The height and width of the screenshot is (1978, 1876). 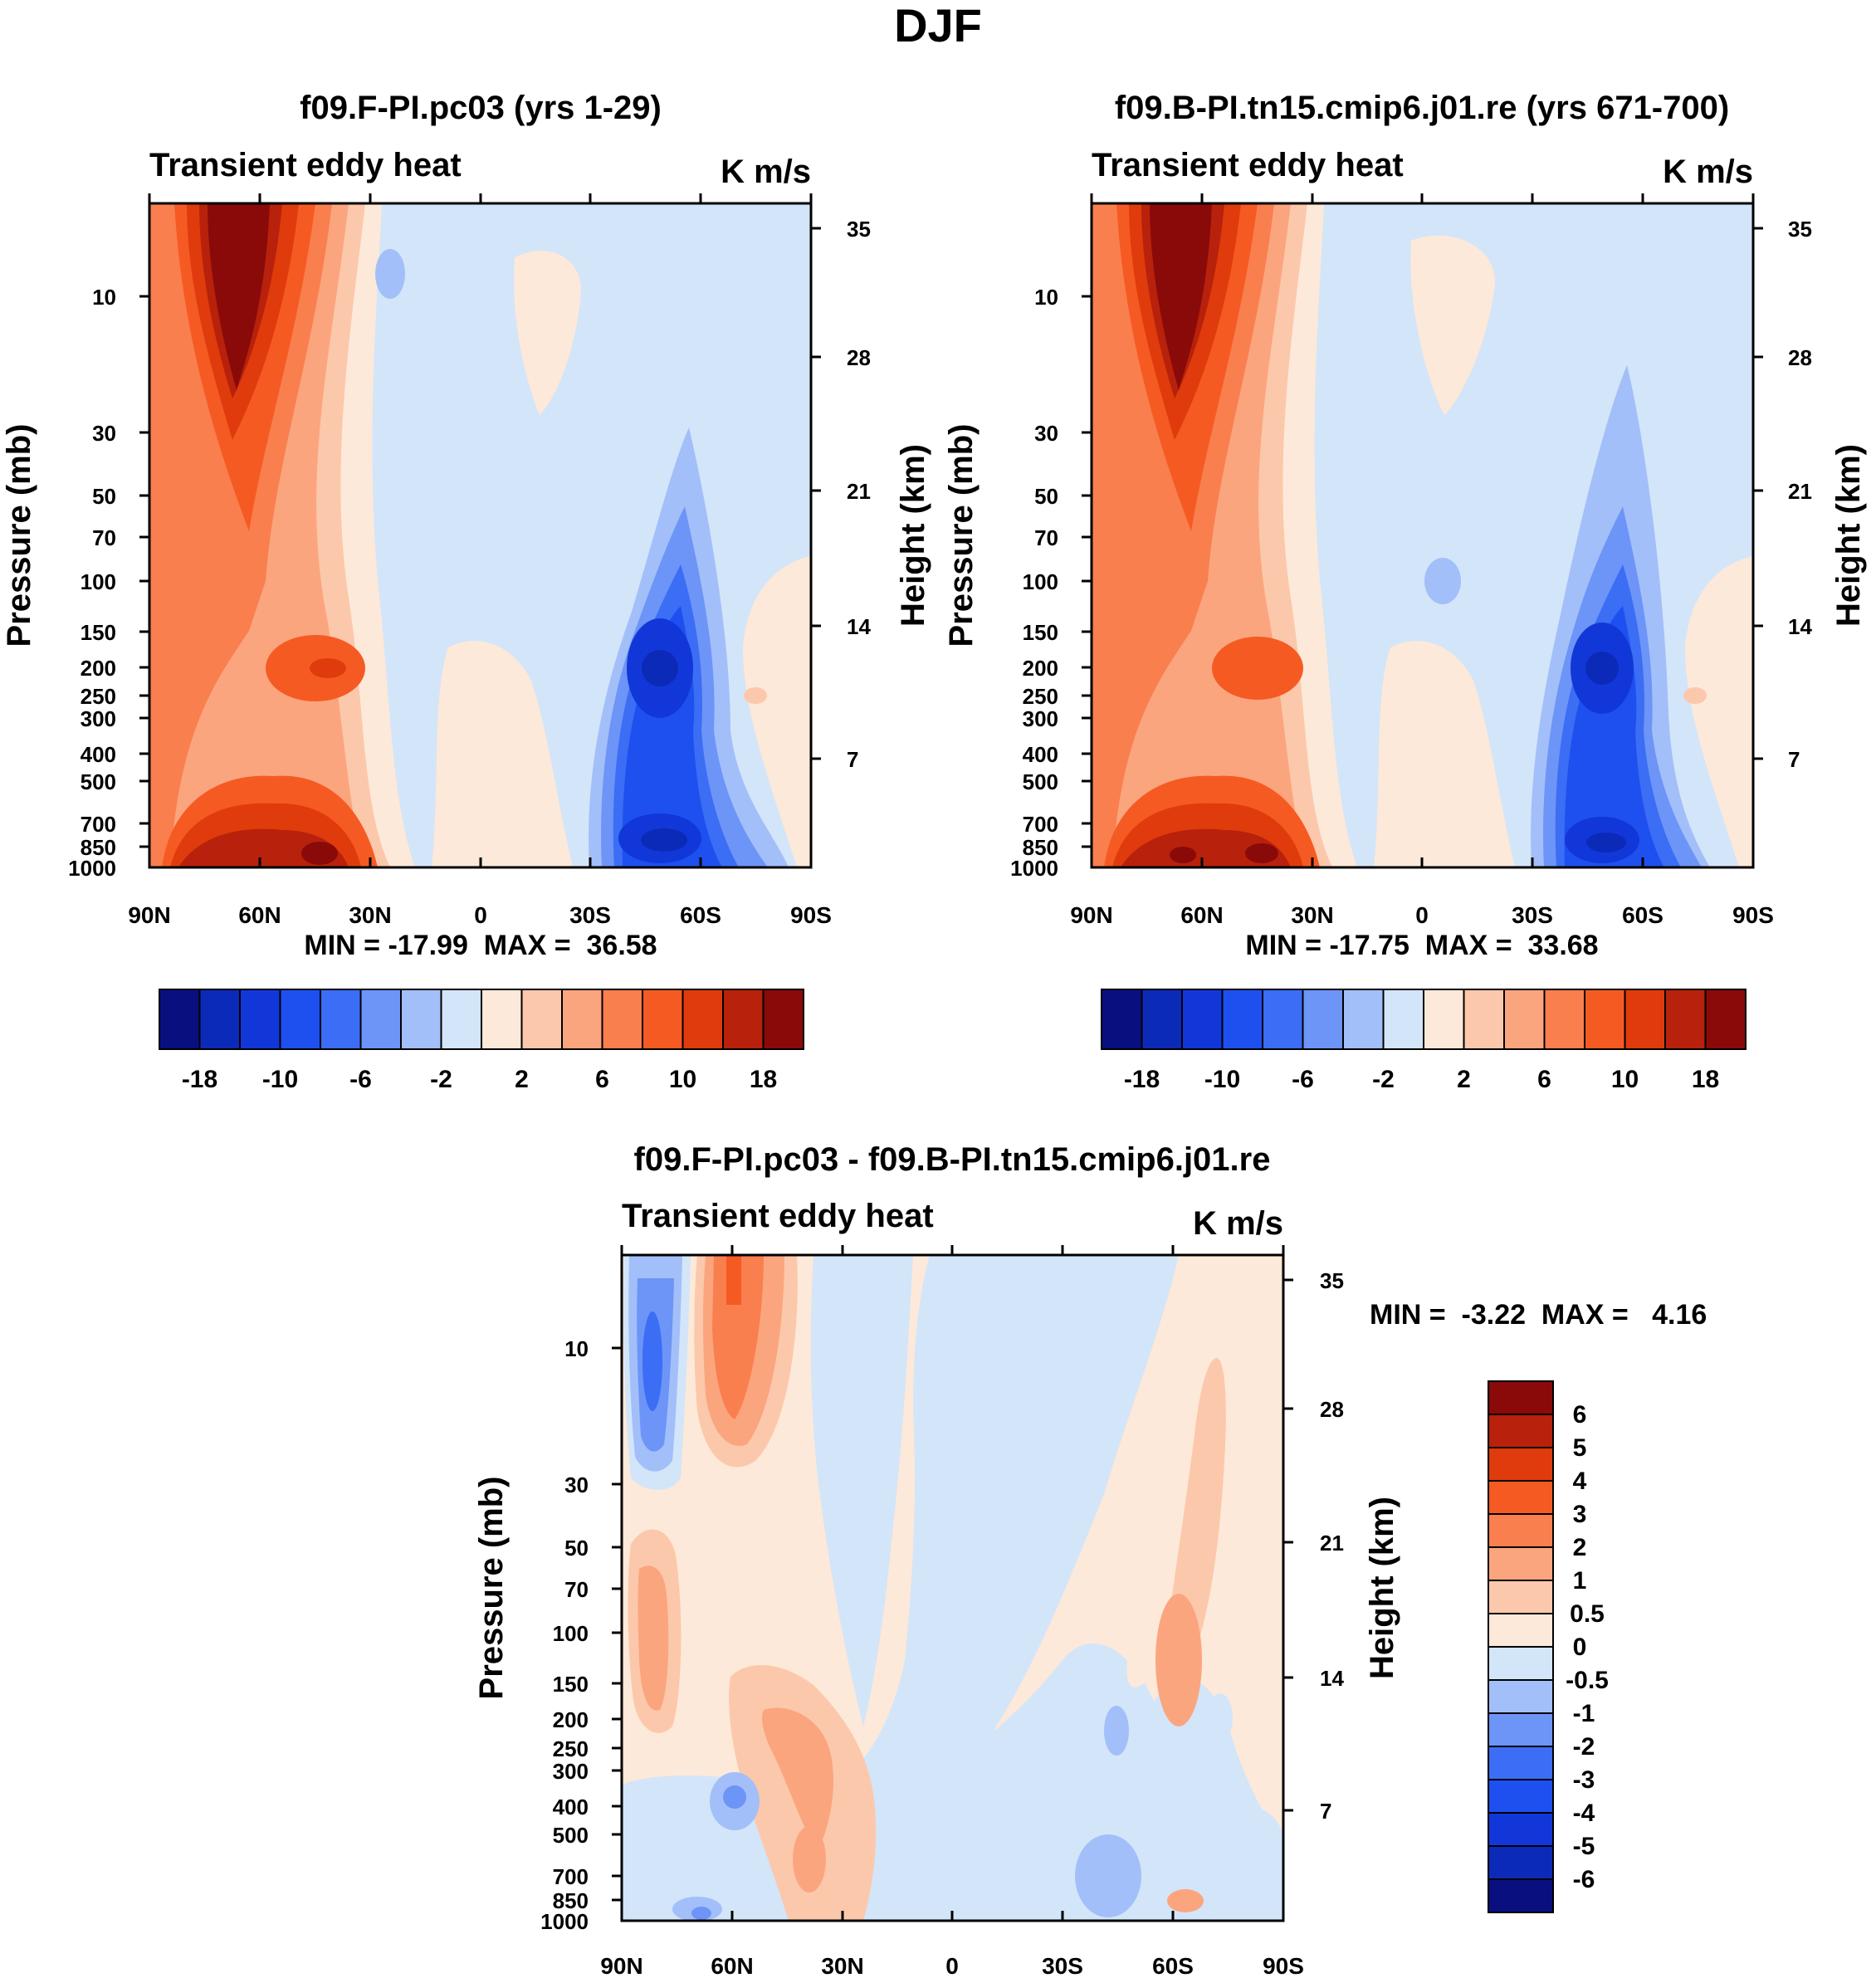 I want to click on colorbar-label: -3, so click(x=1584, y=1780).